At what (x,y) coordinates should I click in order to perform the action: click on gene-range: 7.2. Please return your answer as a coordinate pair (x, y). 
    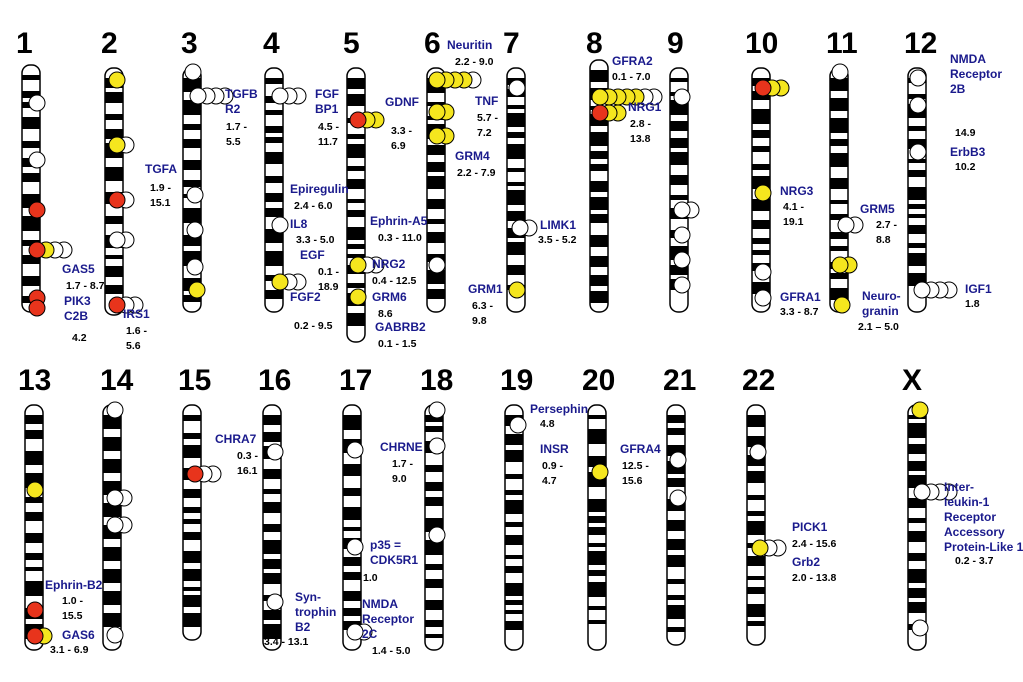
    Looking at the image, I should click on (484, 133).